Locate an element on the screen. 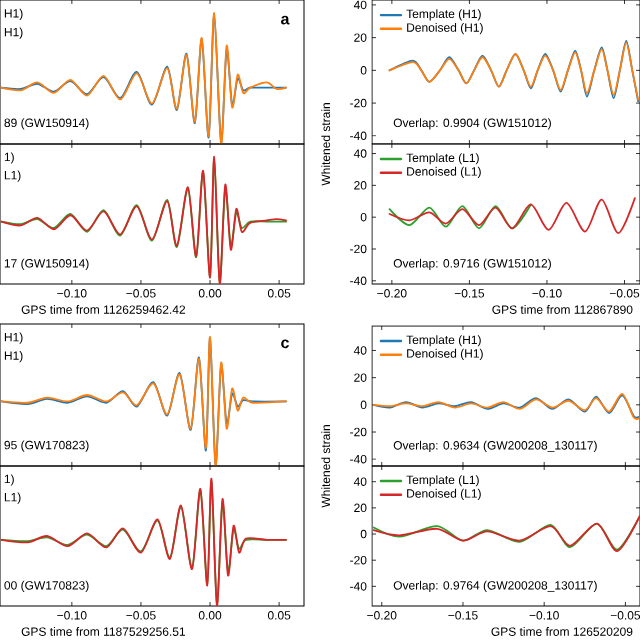 This screenshot has height=640, width=640. annotation: a is located at coordinates (285, 20).